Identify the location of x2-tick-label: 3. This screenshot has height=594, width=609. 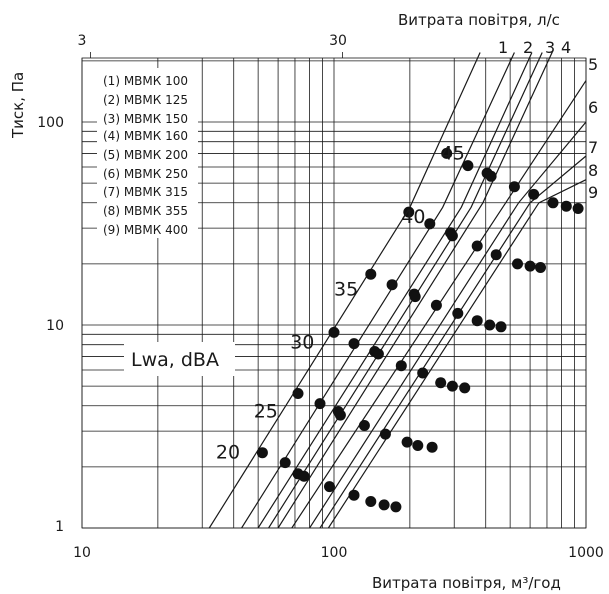
(82, 41).